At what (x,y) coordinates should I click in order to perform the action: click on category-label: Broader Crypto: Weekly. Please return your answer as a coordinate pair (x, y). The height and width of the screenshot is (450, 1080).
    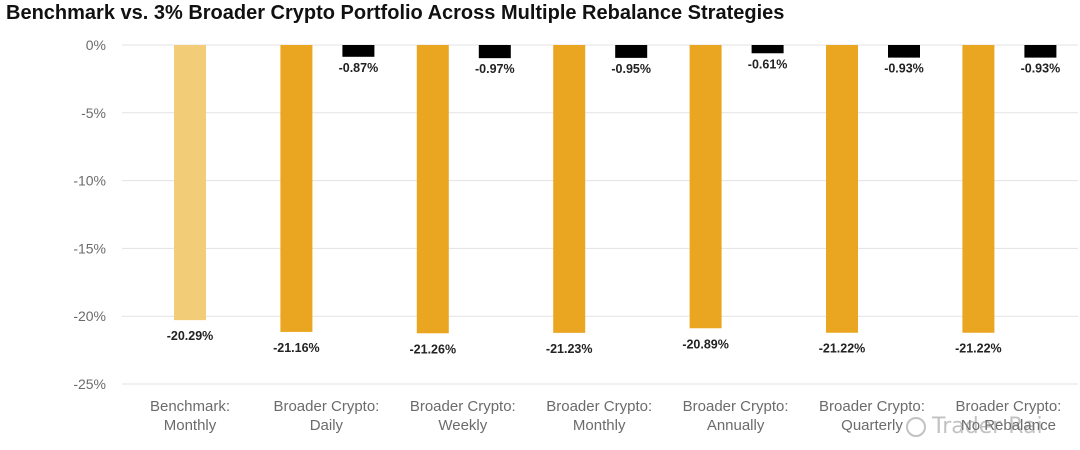
    Looking at the image, I should click on (463, 416).